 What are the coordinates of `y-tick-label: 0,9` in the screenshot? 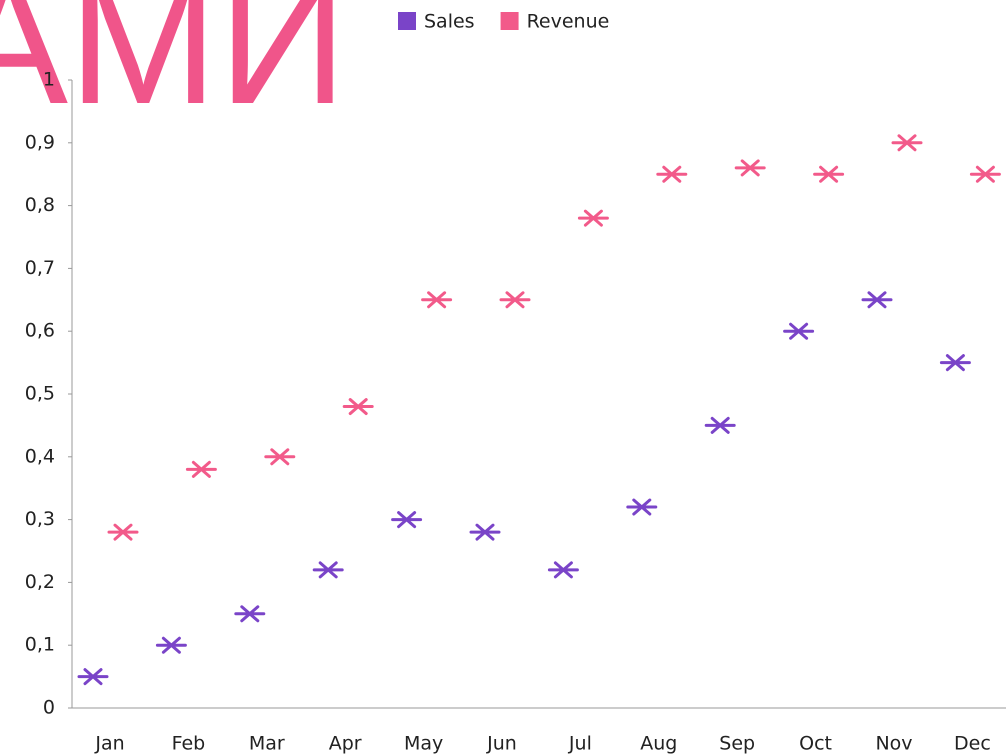 It's located at (40, 142).